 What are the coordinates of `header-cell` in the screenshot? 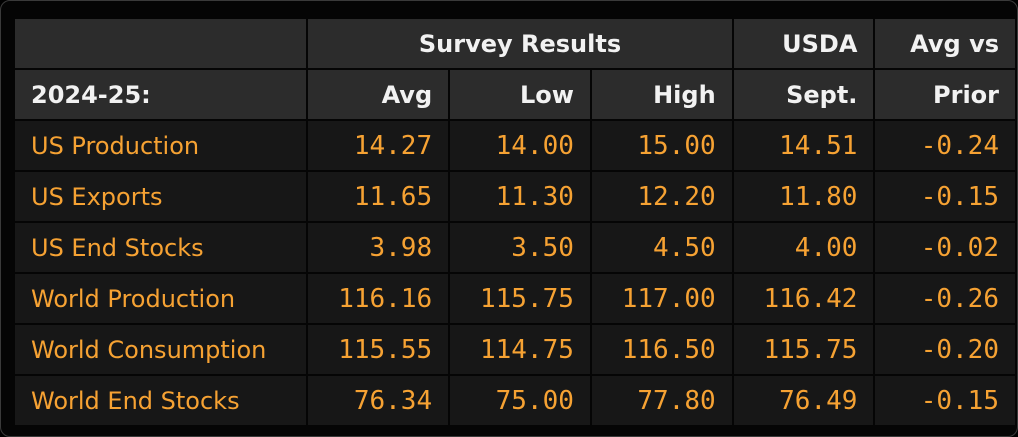 It's located at (161, 43).